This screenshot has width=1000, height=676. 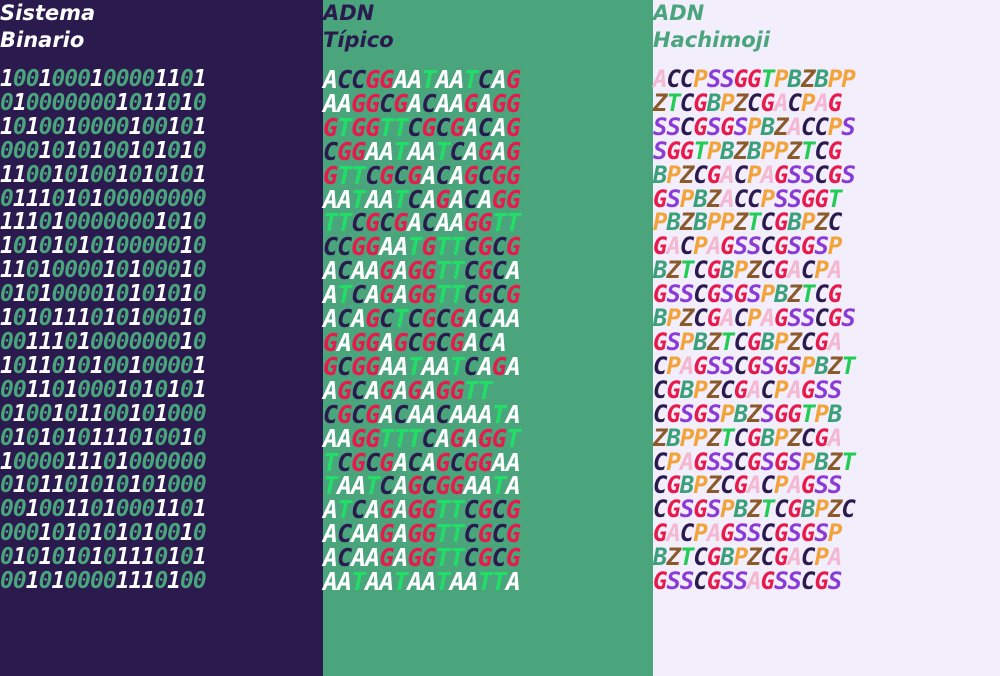 I want to click on sequence-line: ATCAGAGGTTCGCG, so click(x=488, y=295).